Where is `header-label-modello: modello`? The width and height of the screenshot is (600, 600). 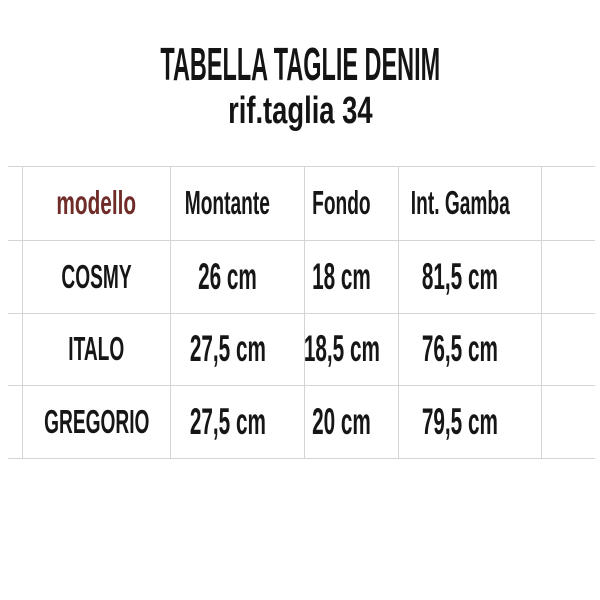 header-label-modello: modello is located at coordinates (96, 203).